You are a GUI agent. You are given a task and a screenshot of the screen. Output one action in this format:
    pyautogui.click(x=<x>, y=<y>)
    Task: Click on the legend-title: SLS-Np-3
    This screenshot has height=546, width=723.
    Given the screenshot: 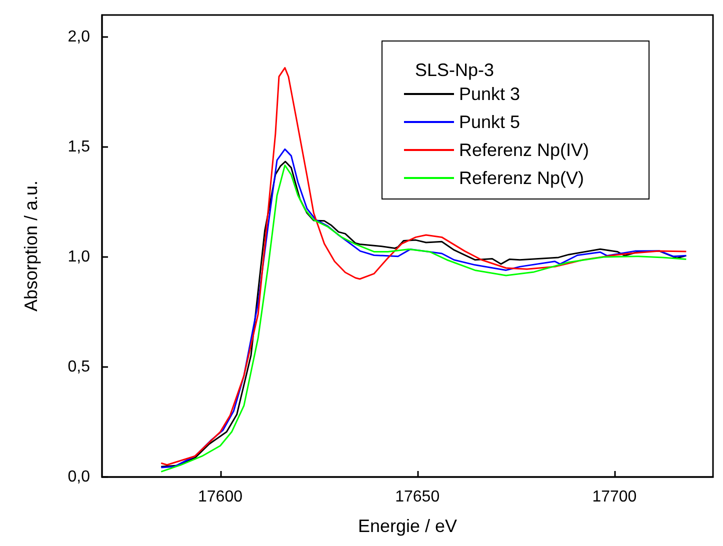 What is the action you would take?
    pyautogui.click(x=454, y=70)
    